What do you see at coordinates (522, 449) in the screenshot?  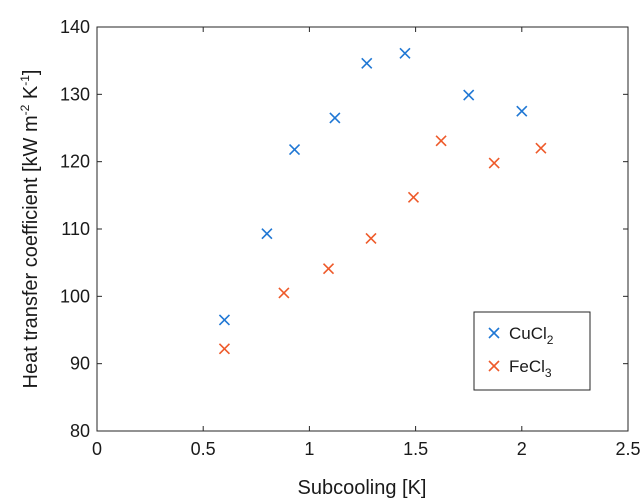 I see `x-tick-label: 2` at bounding box center [522, 449].